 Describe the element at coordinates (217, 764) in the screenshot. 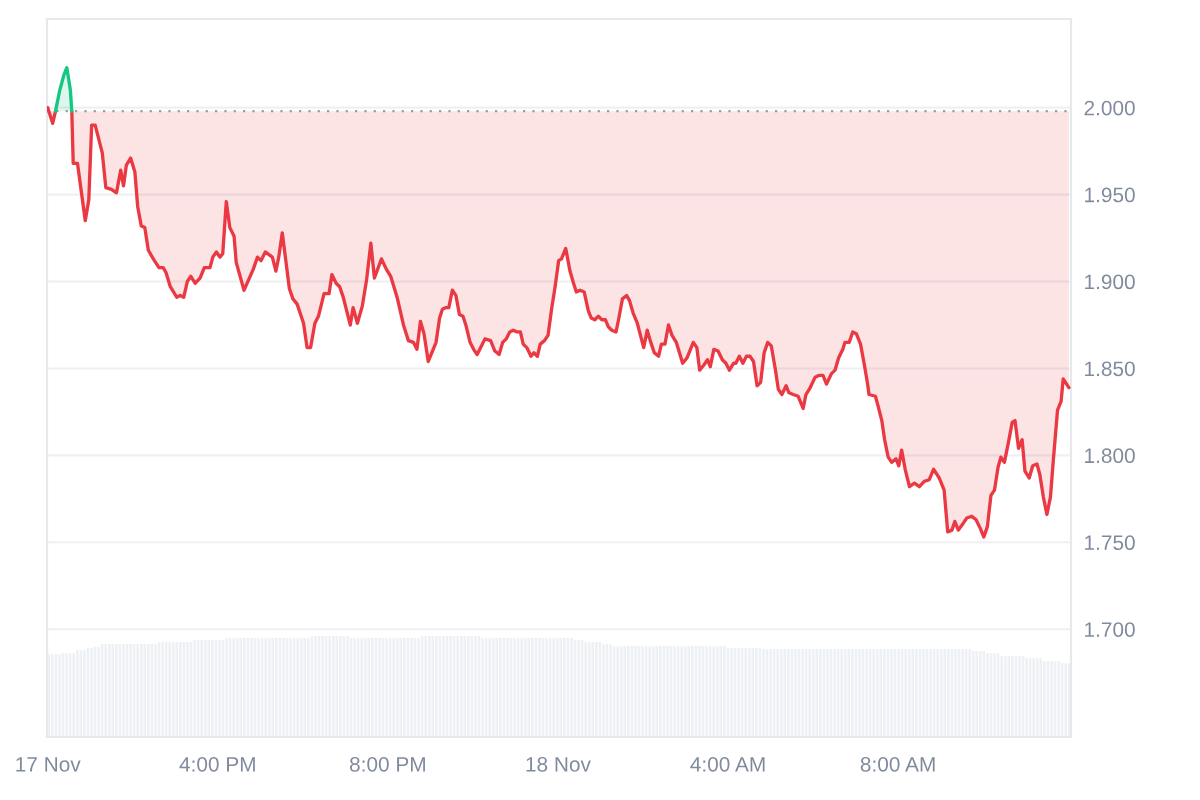

I see `x-tick-label: 4:00 PM` at that location.